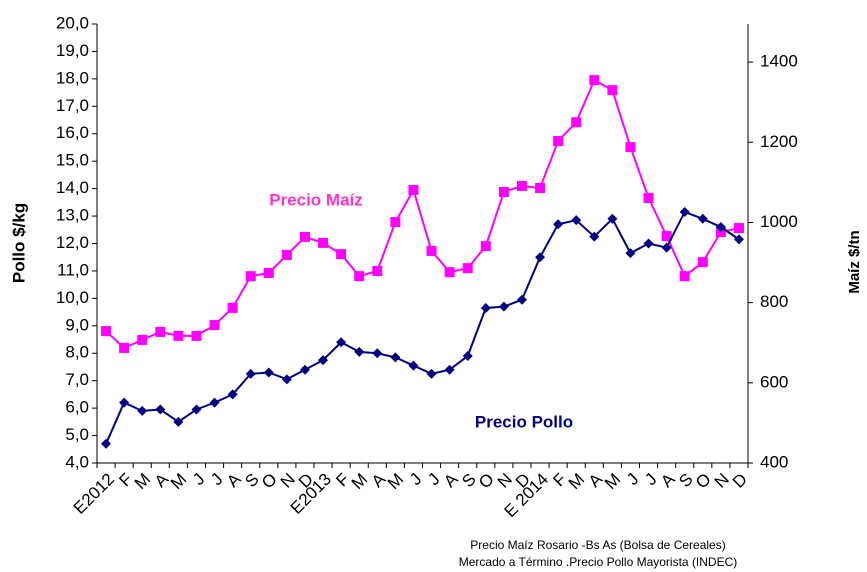 The image size is (867, 572). What do you see at coordinates (72, 215) in the screenshot?
I see `y-tick-label: 13,0` at bounding box center [72, 215].